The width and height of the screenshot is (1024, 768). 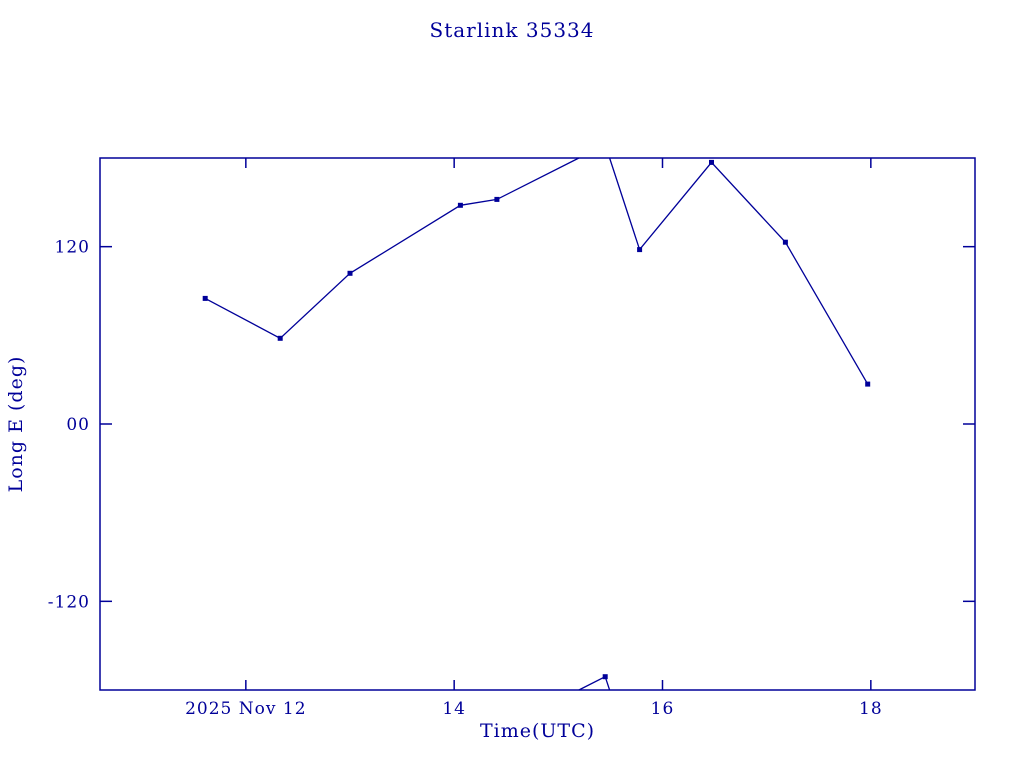 What do you see at coordinates (663, 709) in the screenshot?
I see `x-axis-tick-label: 16` at bounding box center [663, 709].